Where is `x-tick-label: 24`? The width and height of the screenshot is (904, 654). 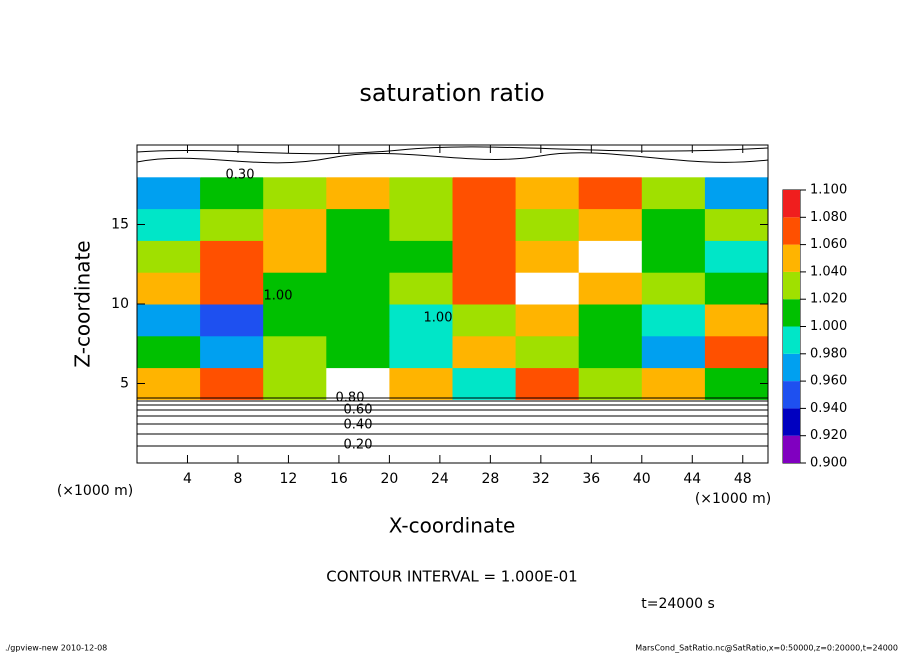 x-tick-label: 24 is located at coordinates (440, 479).